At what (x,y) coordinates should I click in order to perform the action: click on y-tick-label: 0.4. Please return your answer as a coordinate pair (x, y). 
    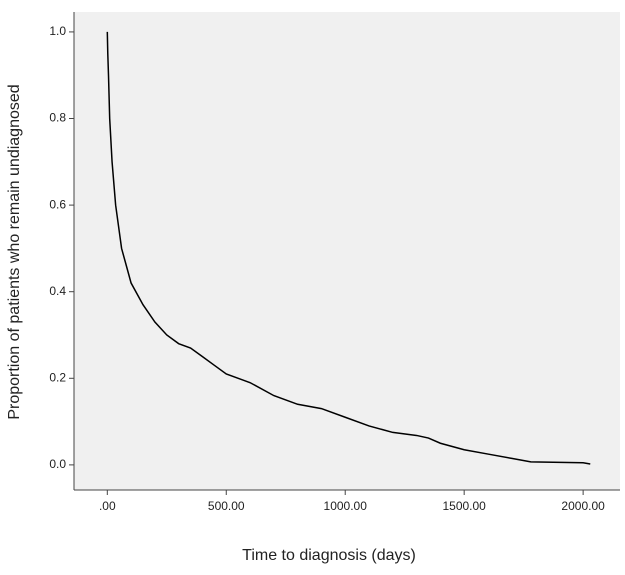
    Looking at the image, I should click on (57, 291).